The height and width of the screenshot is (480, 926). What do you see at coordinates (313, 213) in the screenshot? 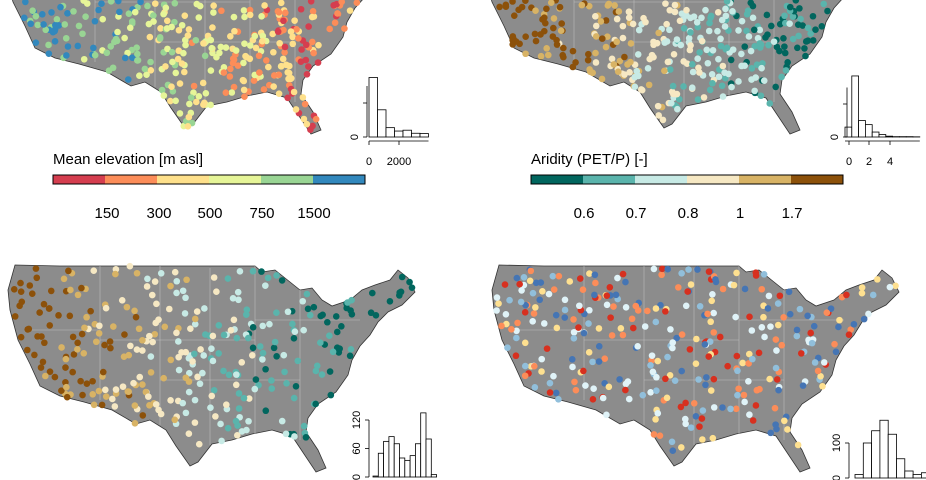
I see `elevation-break: 1500` at bounding box center [313, 213].